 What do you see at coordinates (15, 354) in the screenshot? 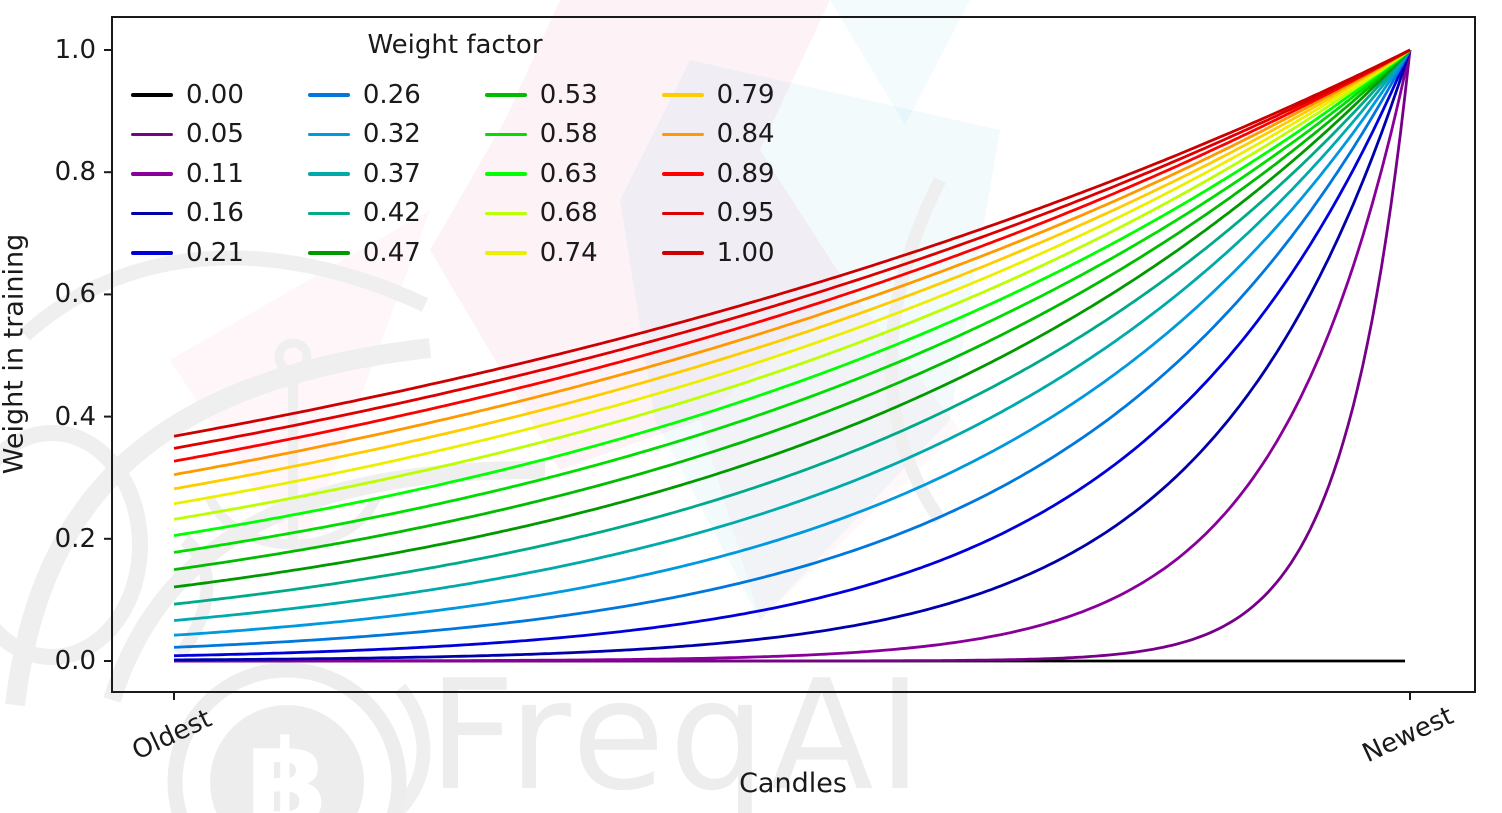
I see `y-axis-label: Weight in training` at bounding box center [15, 354].